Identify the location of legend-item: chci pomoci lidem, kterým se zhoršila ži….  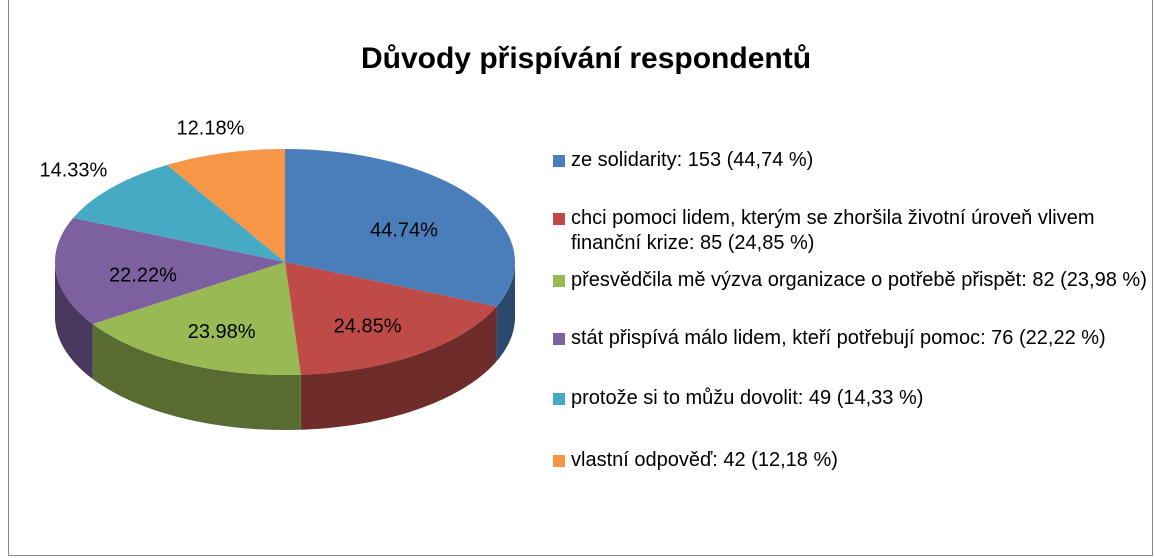
(853, 231).